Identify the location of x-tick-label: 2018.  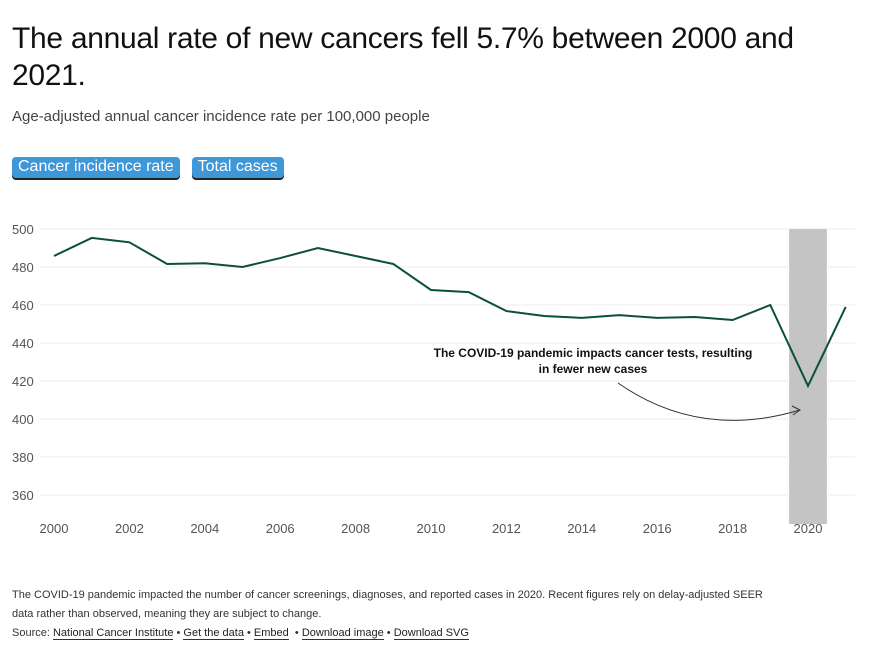
(732, 528).